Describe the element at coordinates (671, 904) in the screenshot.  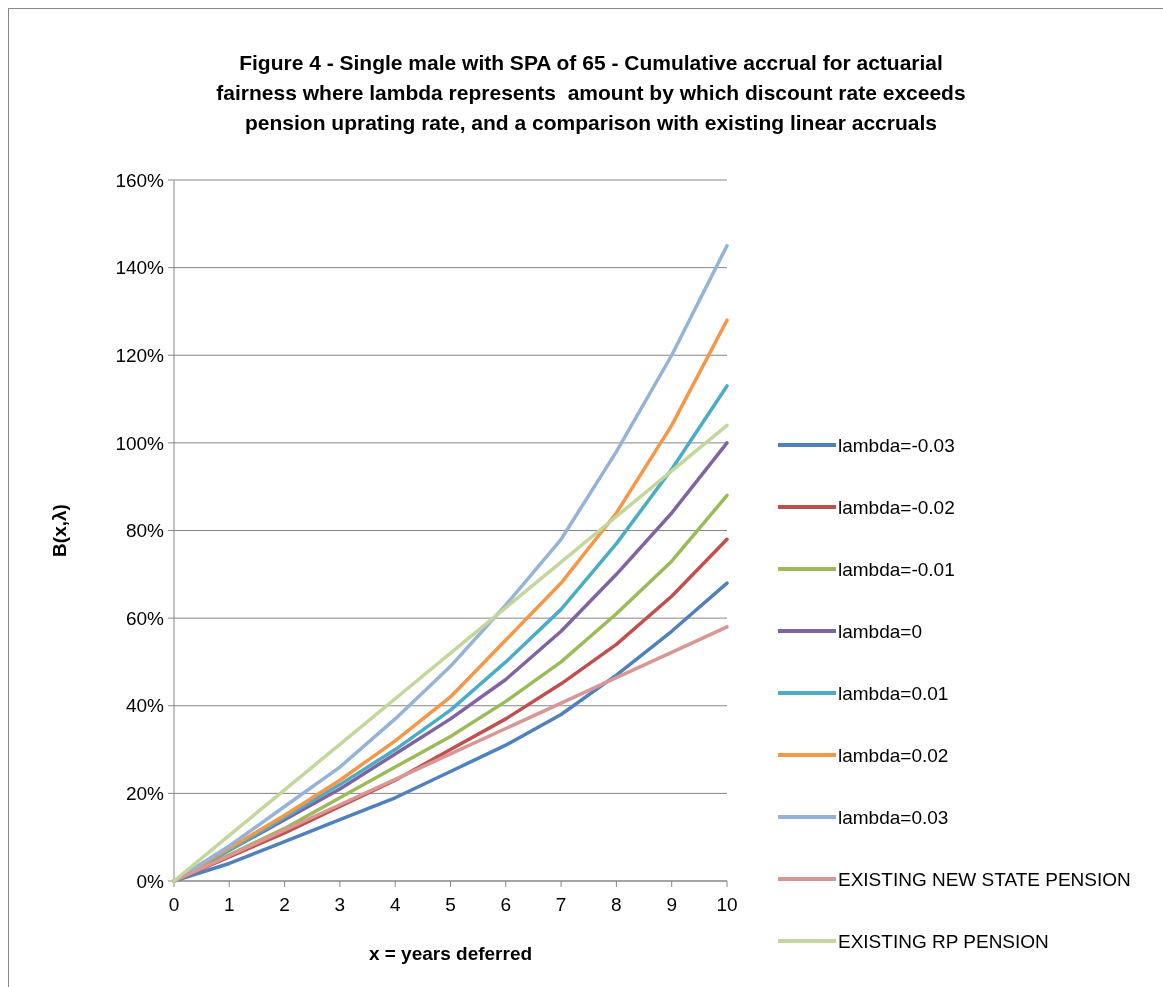
I see `x-tick-label: 9` at that location.